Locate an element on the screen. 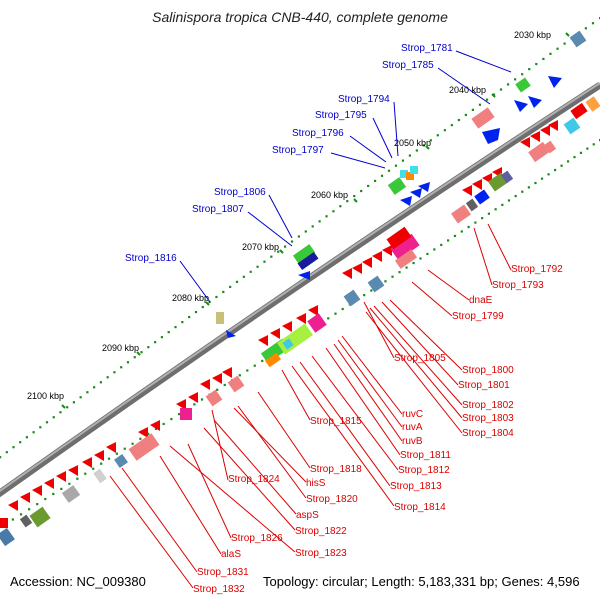  reverse-gene-label: Strop_1818 is located at coordinates (336, 469).